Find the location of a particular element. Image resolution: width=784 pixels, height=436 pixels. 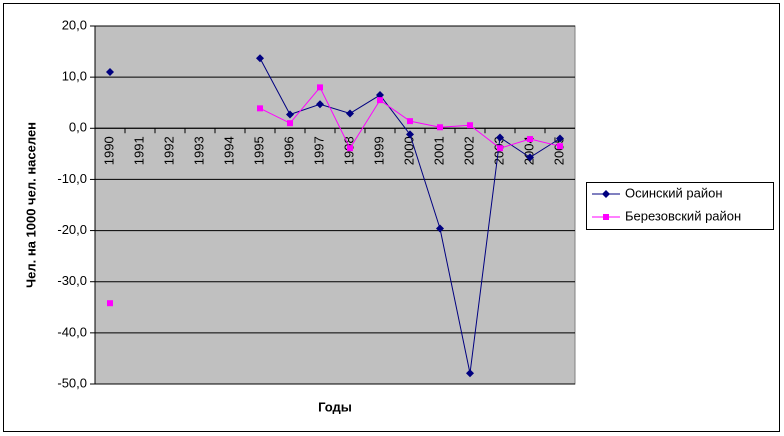

x-tick-label: 1992 is located at coordinates (168, 150).